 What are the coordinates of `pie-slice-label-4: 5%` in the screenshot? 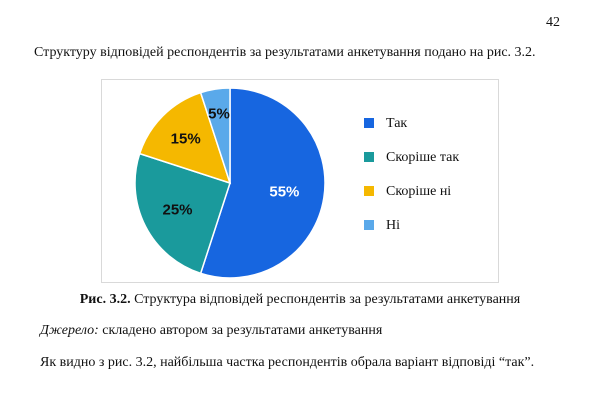 It's located at (219, 114).